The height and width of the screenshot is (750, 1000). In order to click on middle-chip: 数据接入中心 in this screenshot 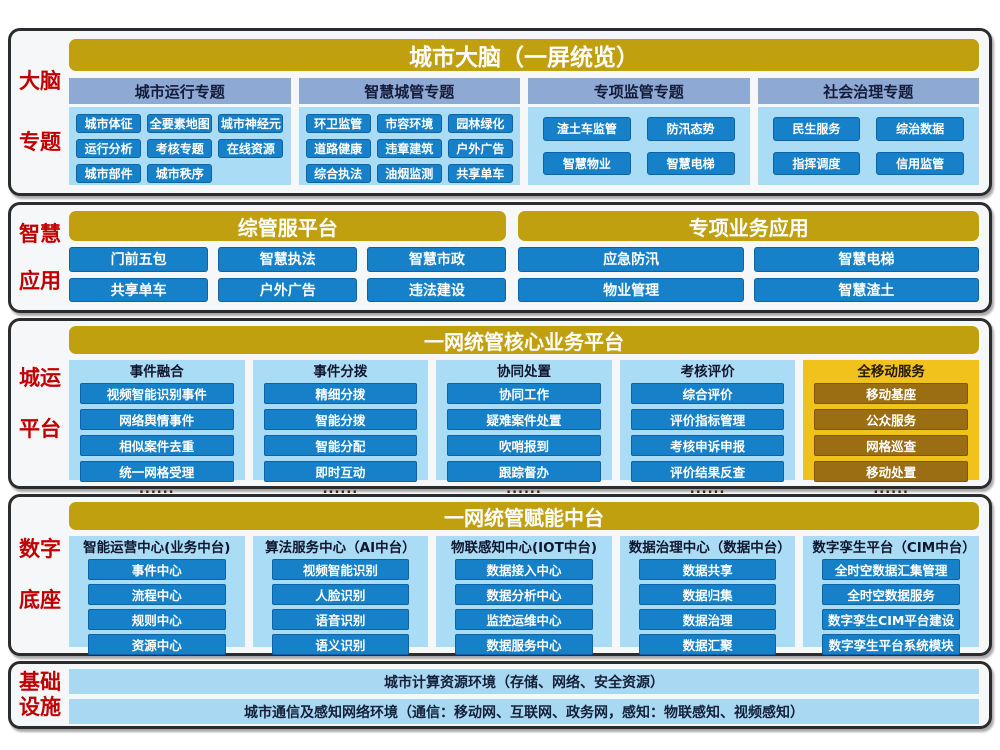, I will do `click(524, 569)`.